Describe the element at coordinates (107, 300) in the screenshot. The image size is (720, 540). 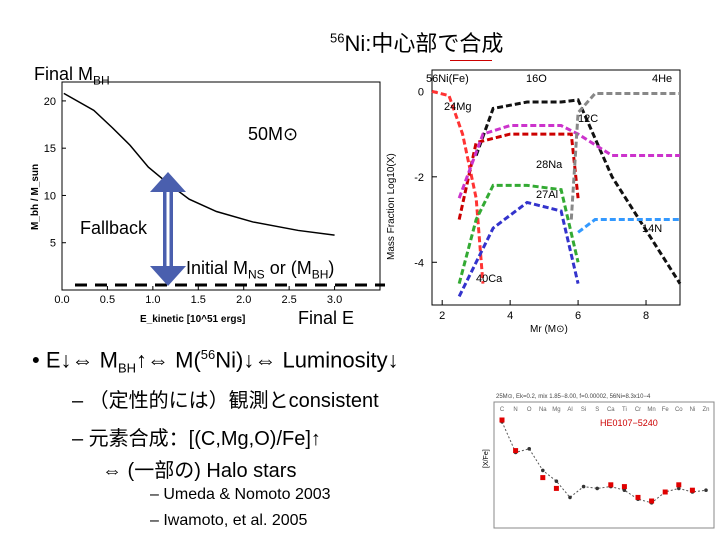
I see `x-tick-label: 0.5` at that location.